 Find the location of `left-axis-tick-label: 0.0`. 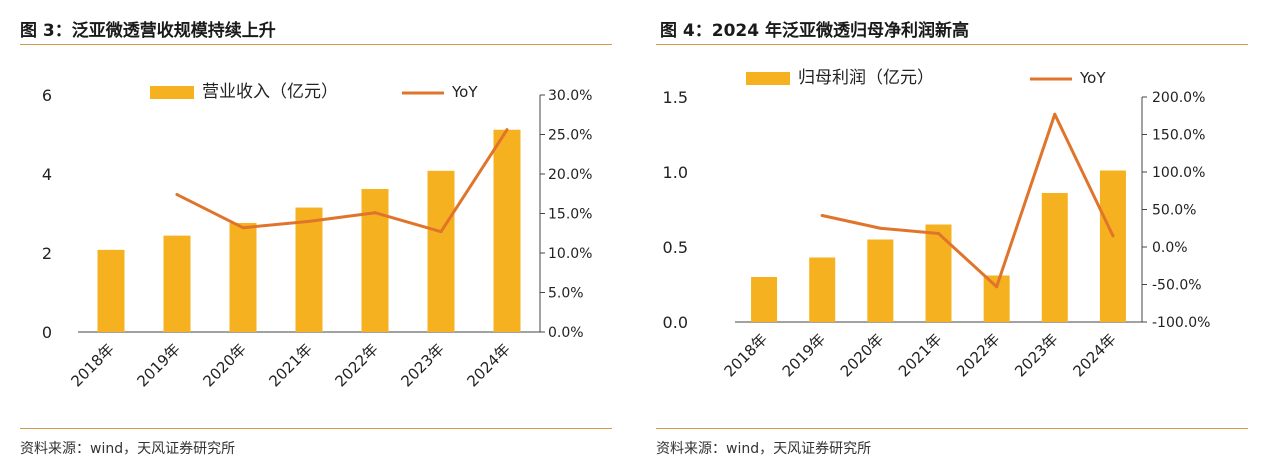

left-axis-tick-label: 0.0 is located at coordinates (675, 322).